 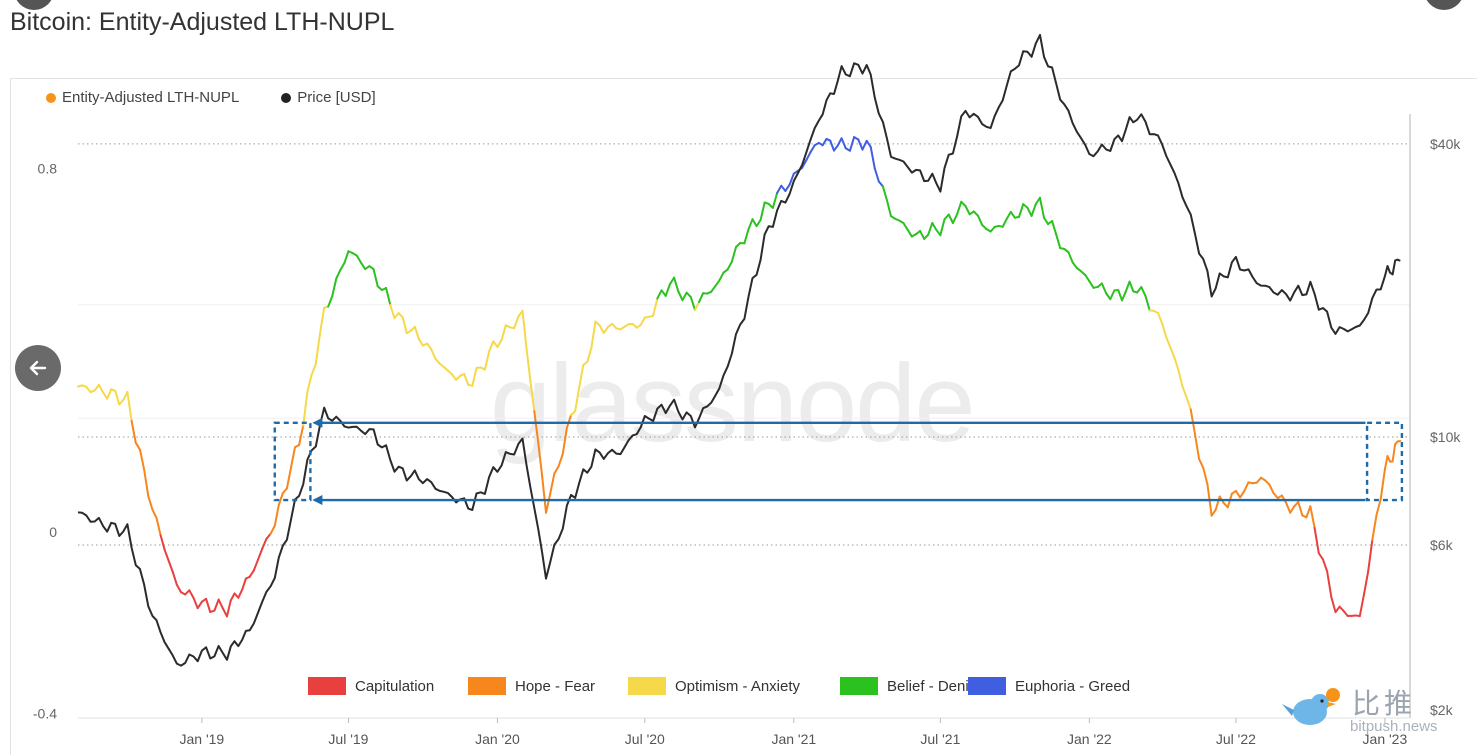 I want to click on regime-label: Euphoria - Greed, so click(x=1072, y=686).